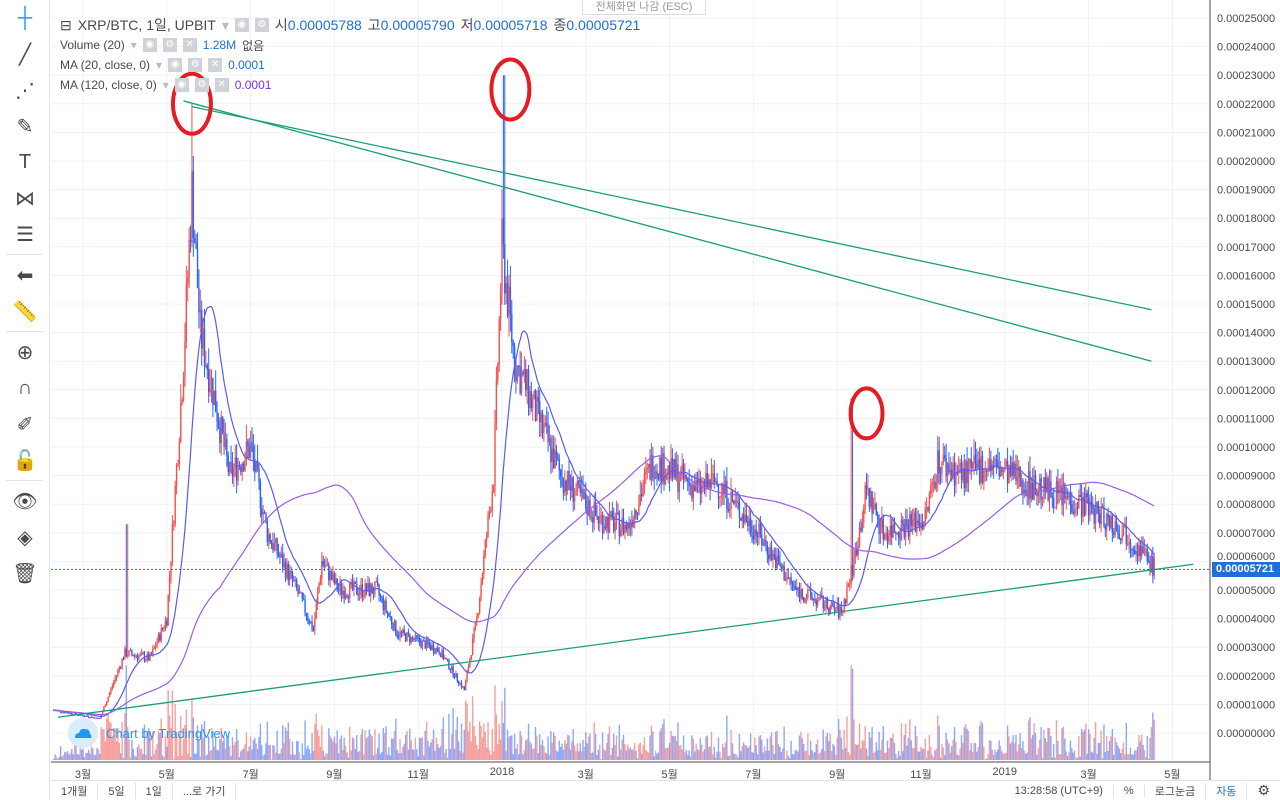  Describe the element at coordinates (225, 24) in the screenshot. I see `dropdown-icon: ▾` at that location.